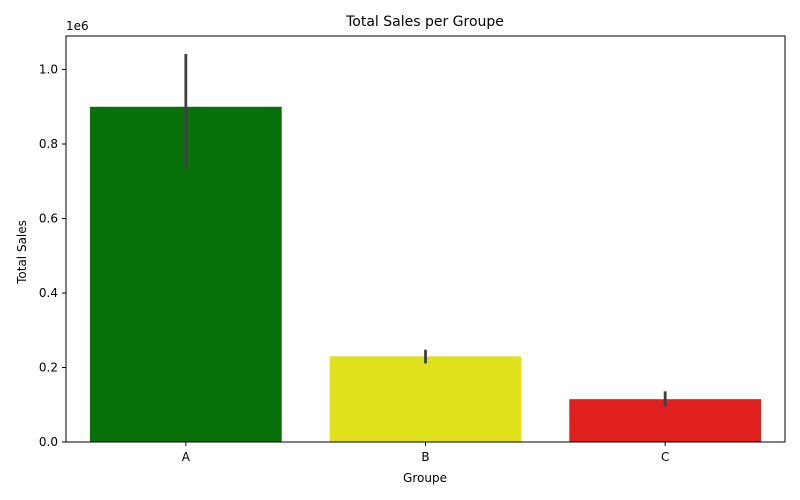 This screenshot has height=500, width=800. What do you see at coordinates (48, 219) in the screenshot?
I see `y-tick-label: 0.6` at bounding box center [48, 219].